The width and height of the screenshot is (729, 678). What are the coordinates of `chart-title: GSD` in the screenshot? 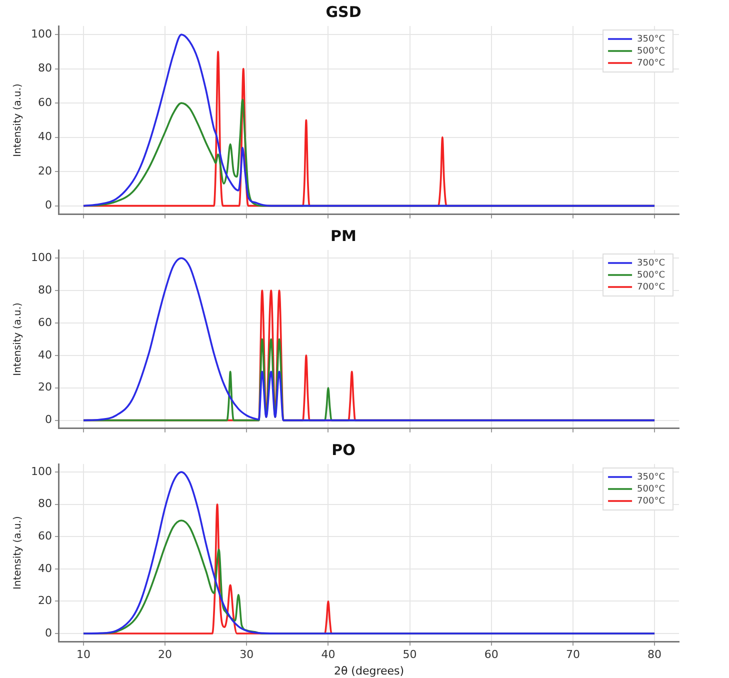 It's located at (344, 11).